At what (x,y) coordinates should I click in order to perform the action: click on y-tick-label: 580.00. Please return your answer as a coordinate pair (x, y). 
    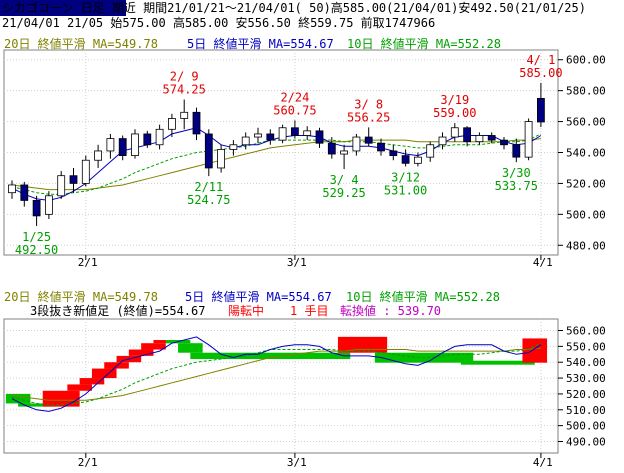
    Looking at the image, I should click on (586, 91).